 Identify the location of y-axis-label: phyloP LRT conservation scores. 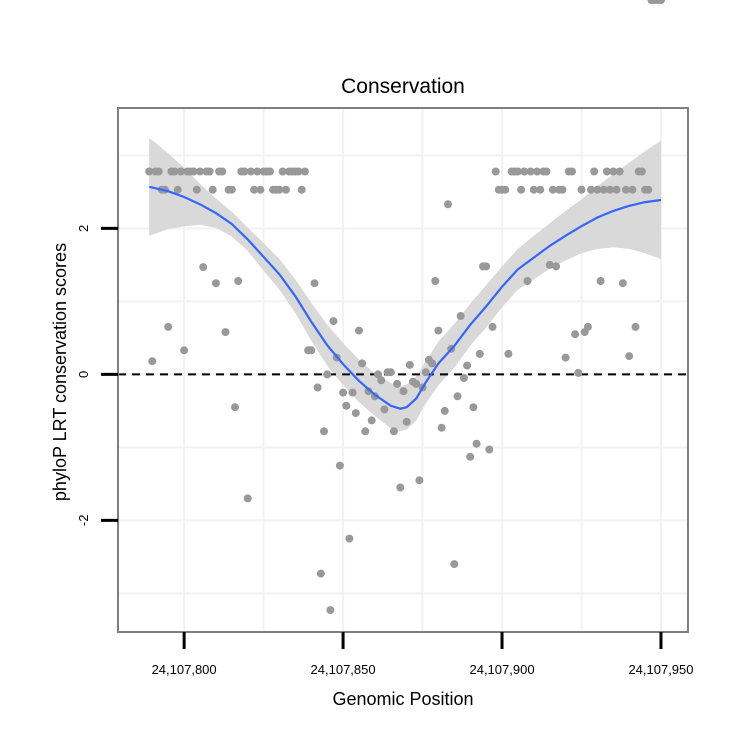
(60, 372).